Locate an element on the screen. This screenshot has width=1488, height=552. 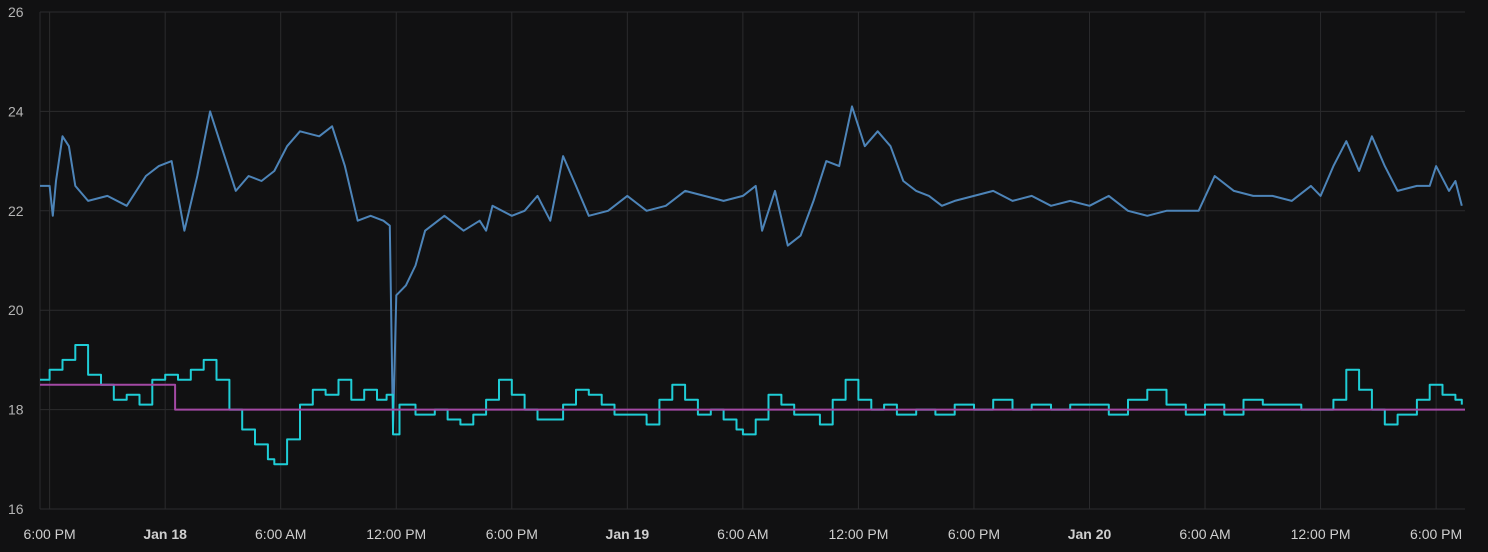
y-tick-label: 22 is located at coordinates (16, 211).